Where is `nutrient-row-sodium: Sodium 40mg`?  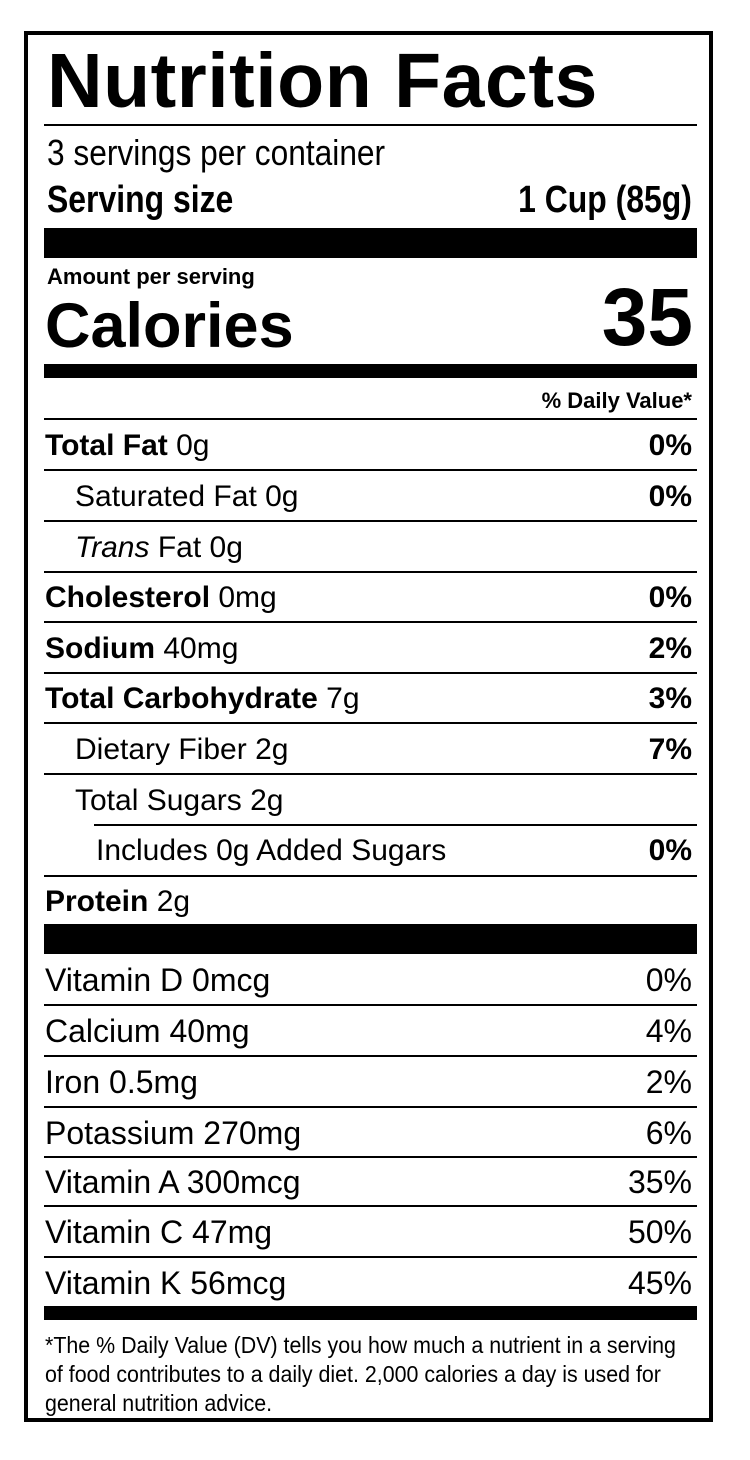 nutrient-row-sodium: Sodium 40mg is located at coordinates (141, 649).